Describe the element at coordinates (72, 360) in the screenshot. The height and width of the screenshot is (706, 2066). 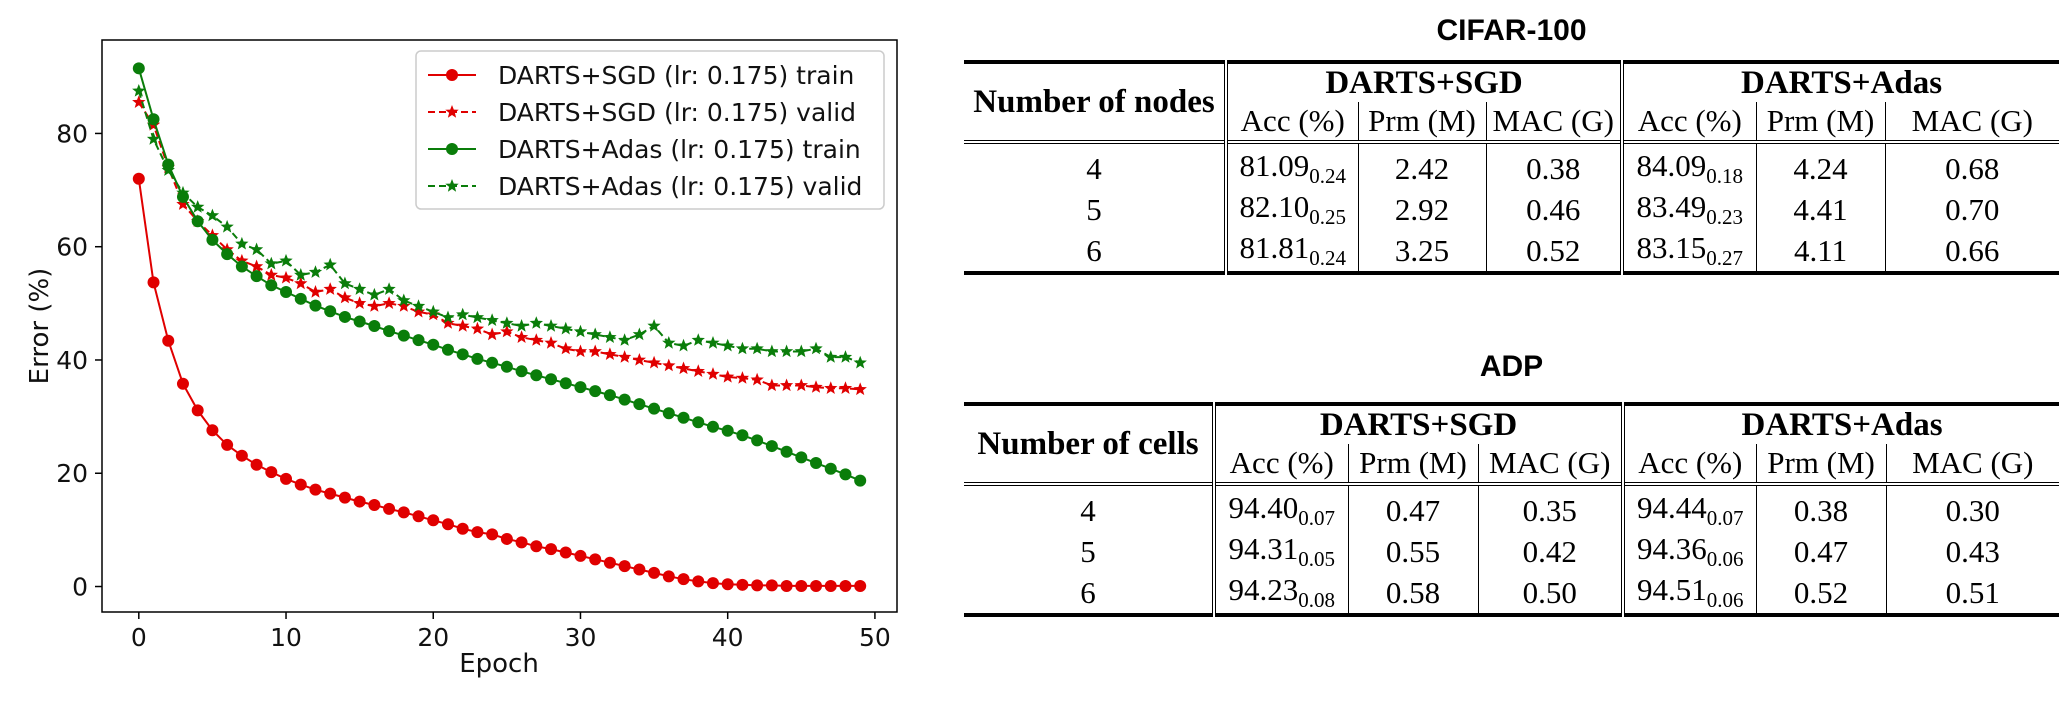
I see `y-tick-label: 40` at that location.